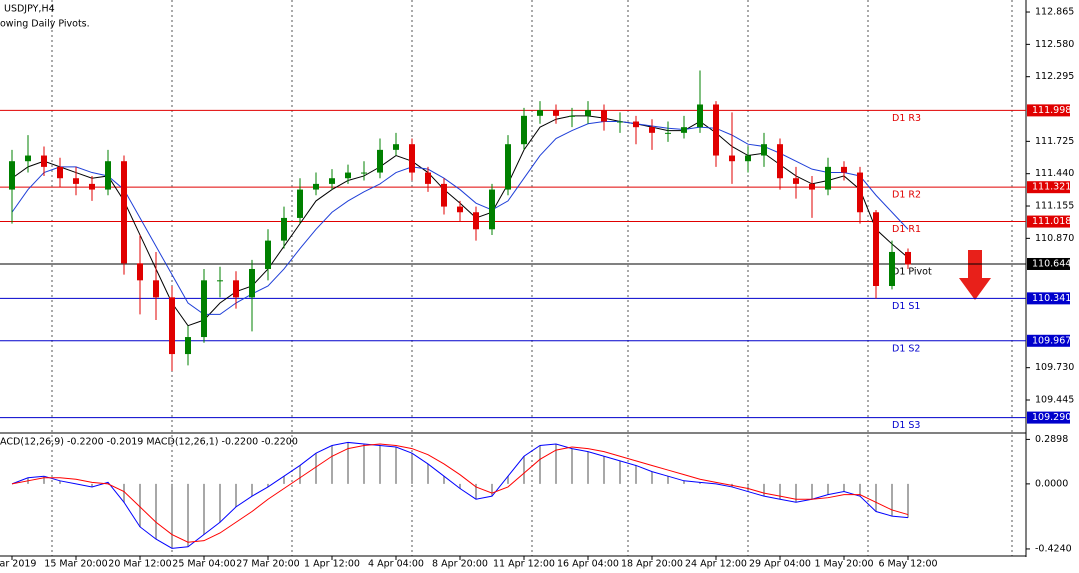 The image size is (1079, 573). Describe the element at coordinates (1054, 173) in the screenshot. I see `y-tick-label: 111.440` at that location.